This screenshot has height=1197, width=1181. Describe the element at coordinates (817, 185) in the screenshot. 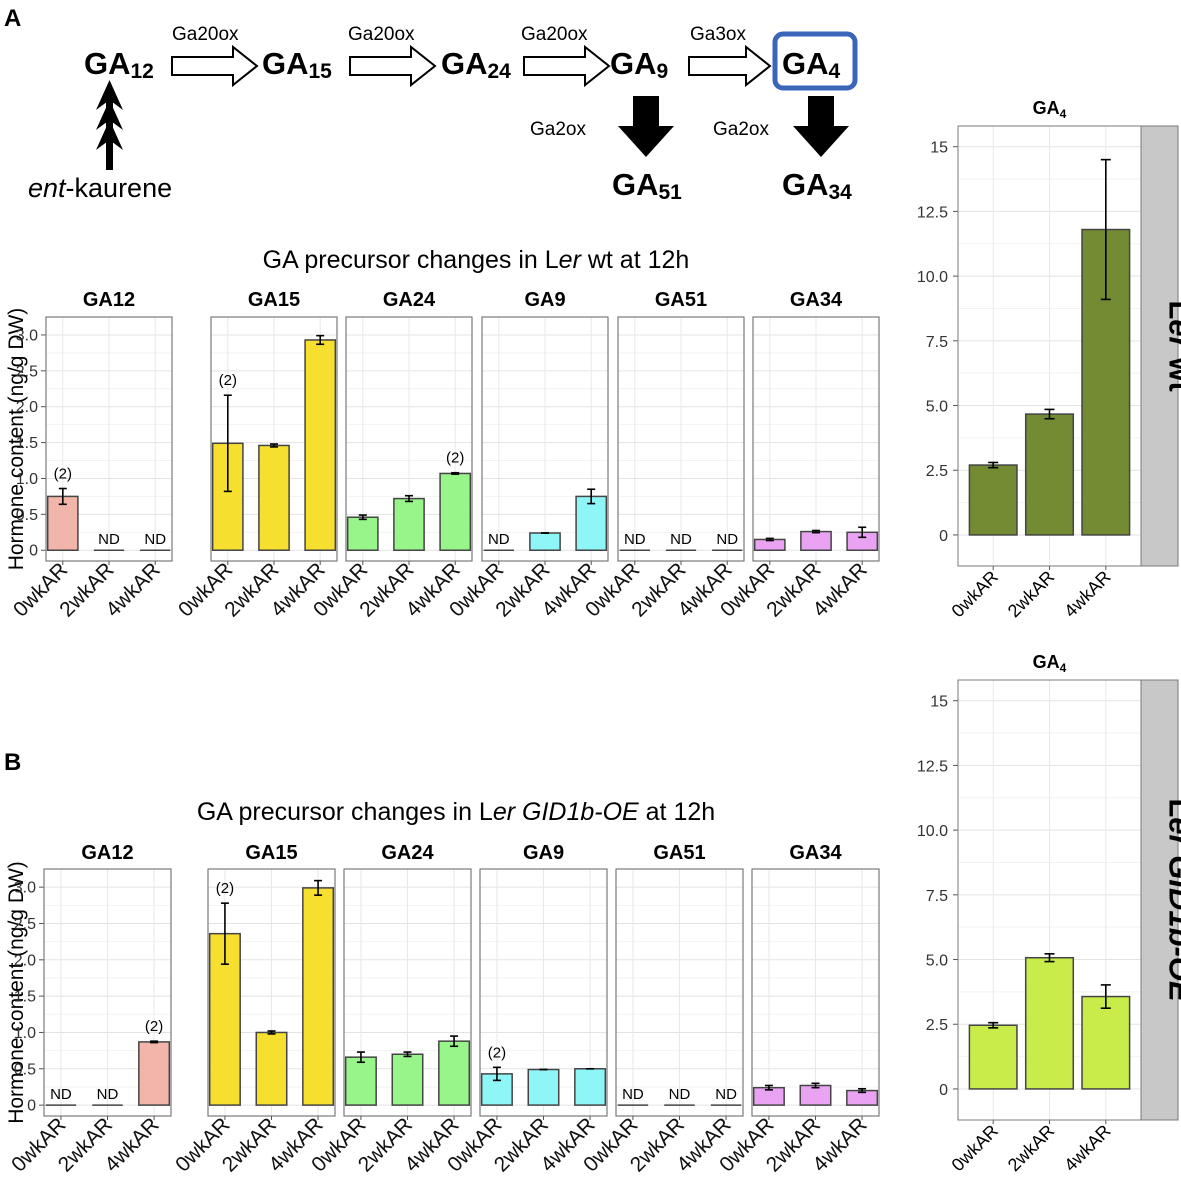

I see `pathway-node-ga34: GA34` at that location.